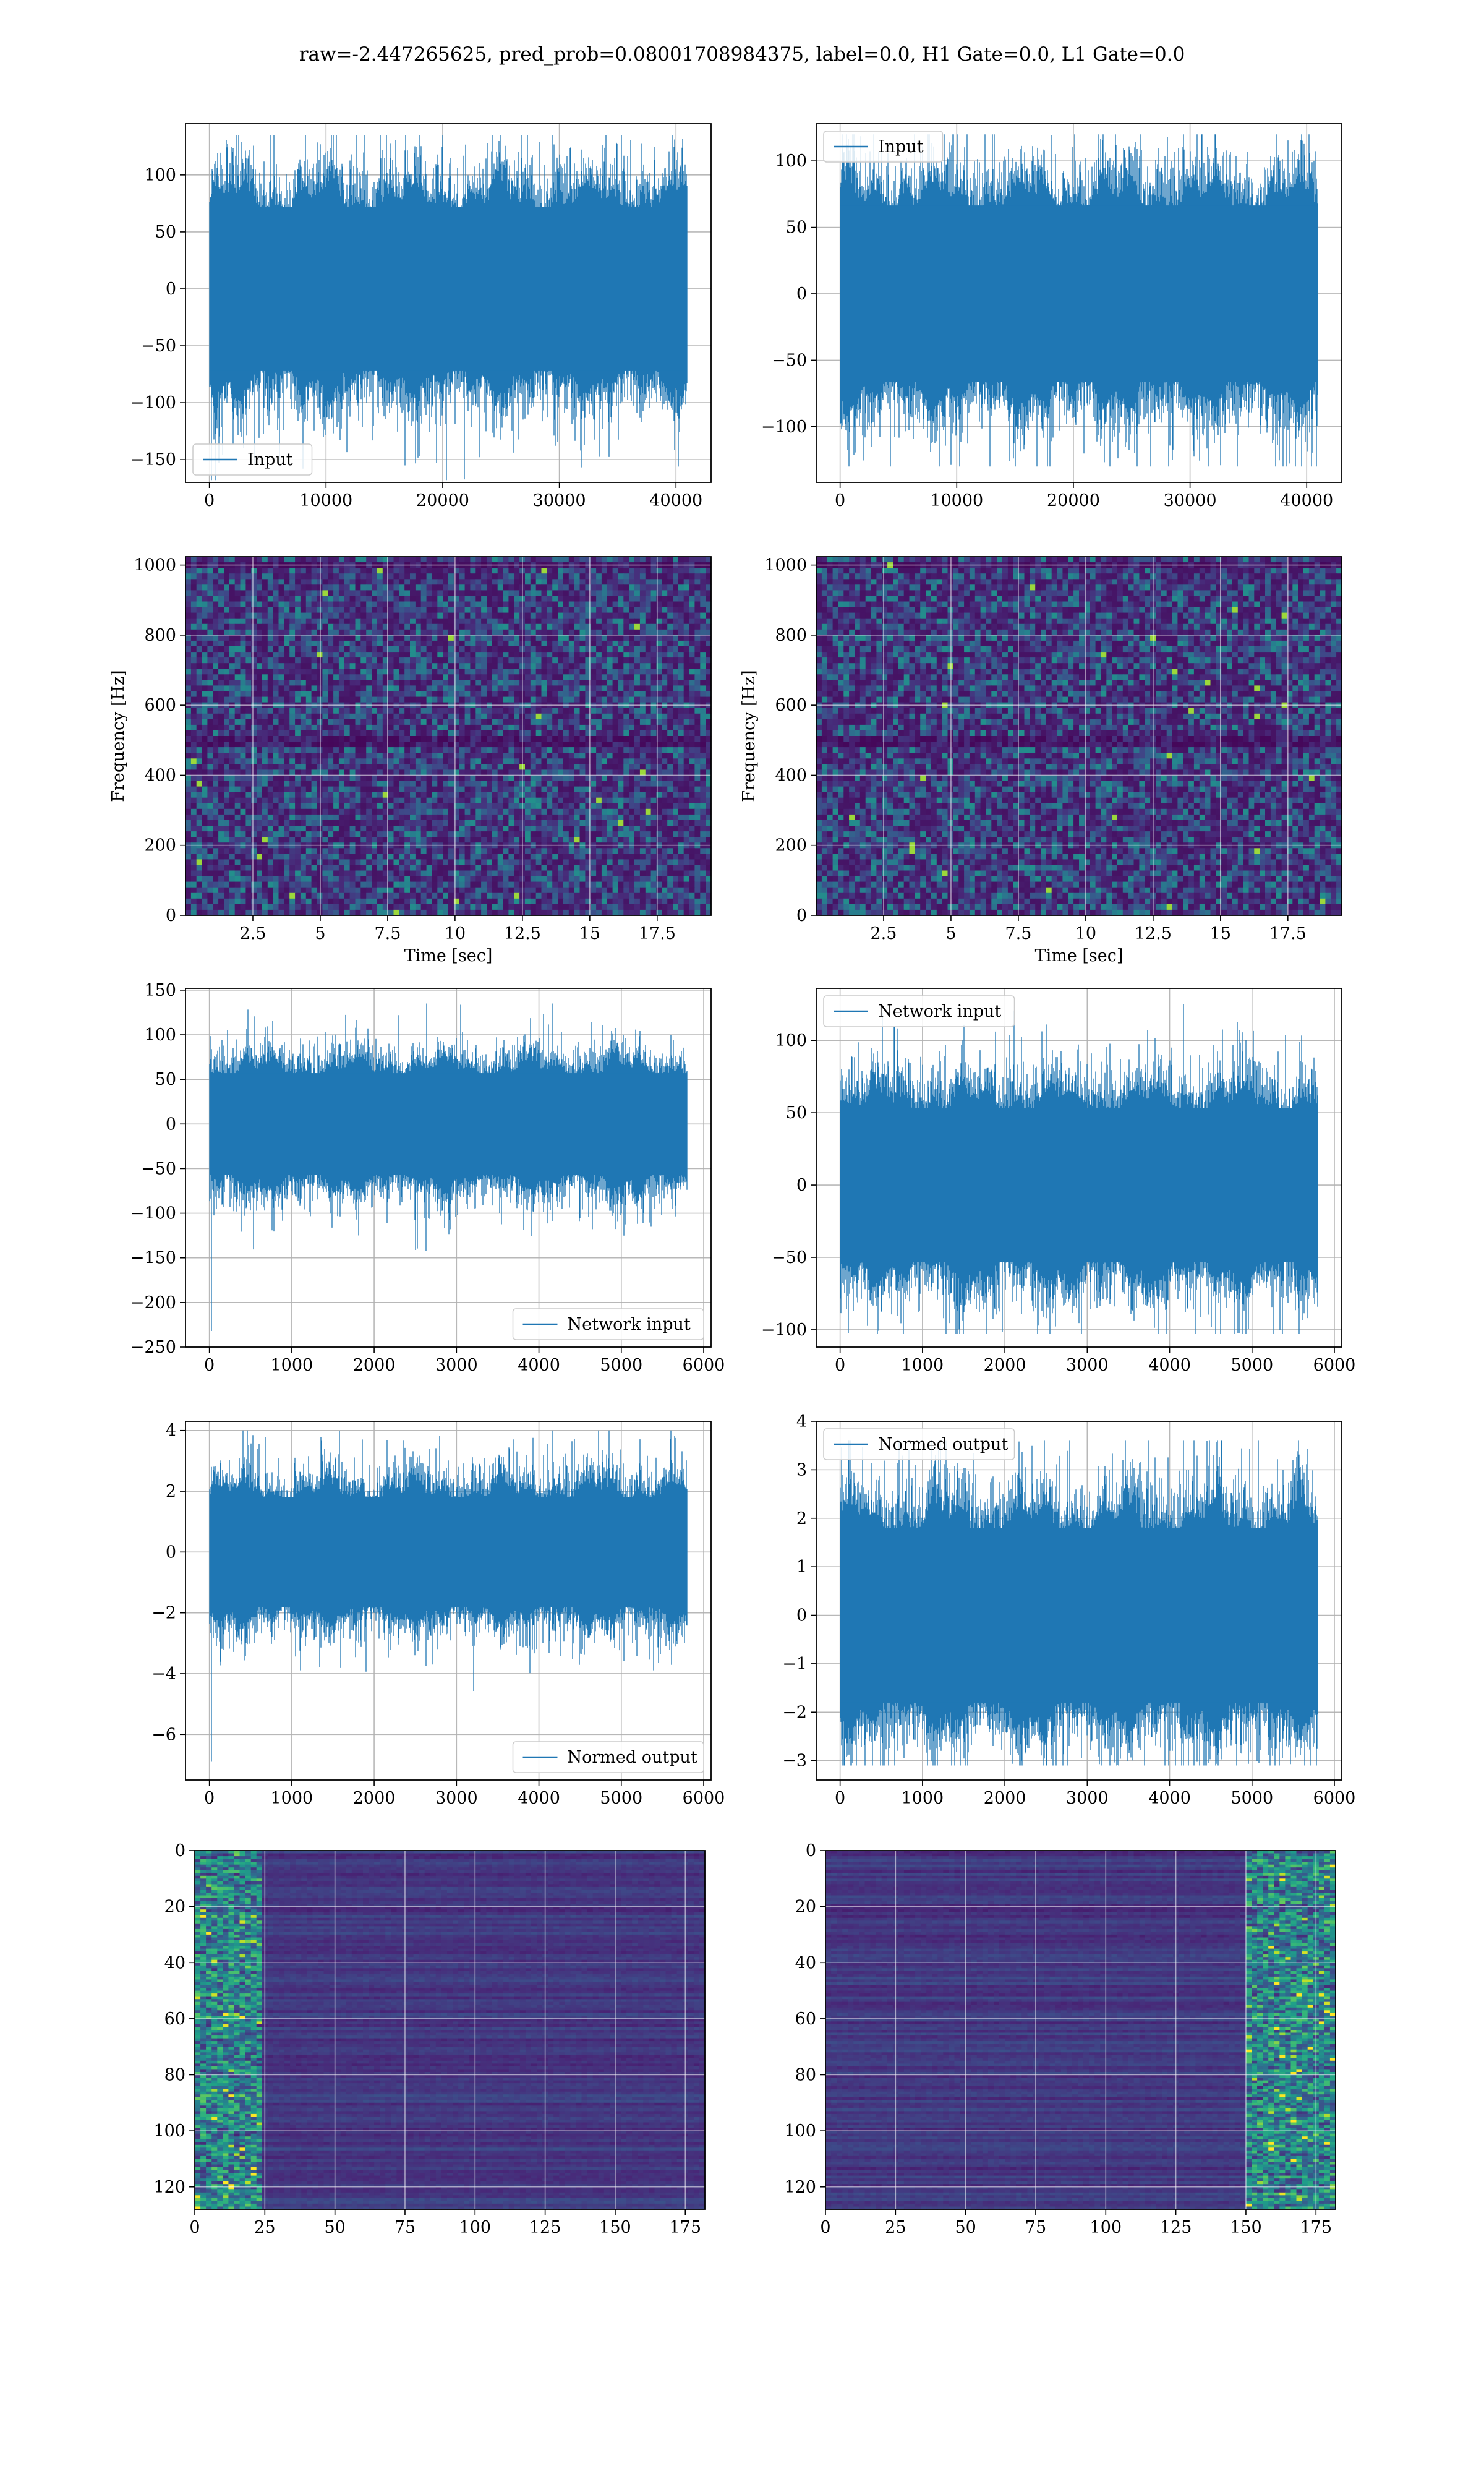 This screenshot has width=1484, height=2474. What do you see at coordinates (1246, 2227) in the screenshot?
I see `r5c2-xtick-label-6: 150` at bounding box center [1246, 2227].